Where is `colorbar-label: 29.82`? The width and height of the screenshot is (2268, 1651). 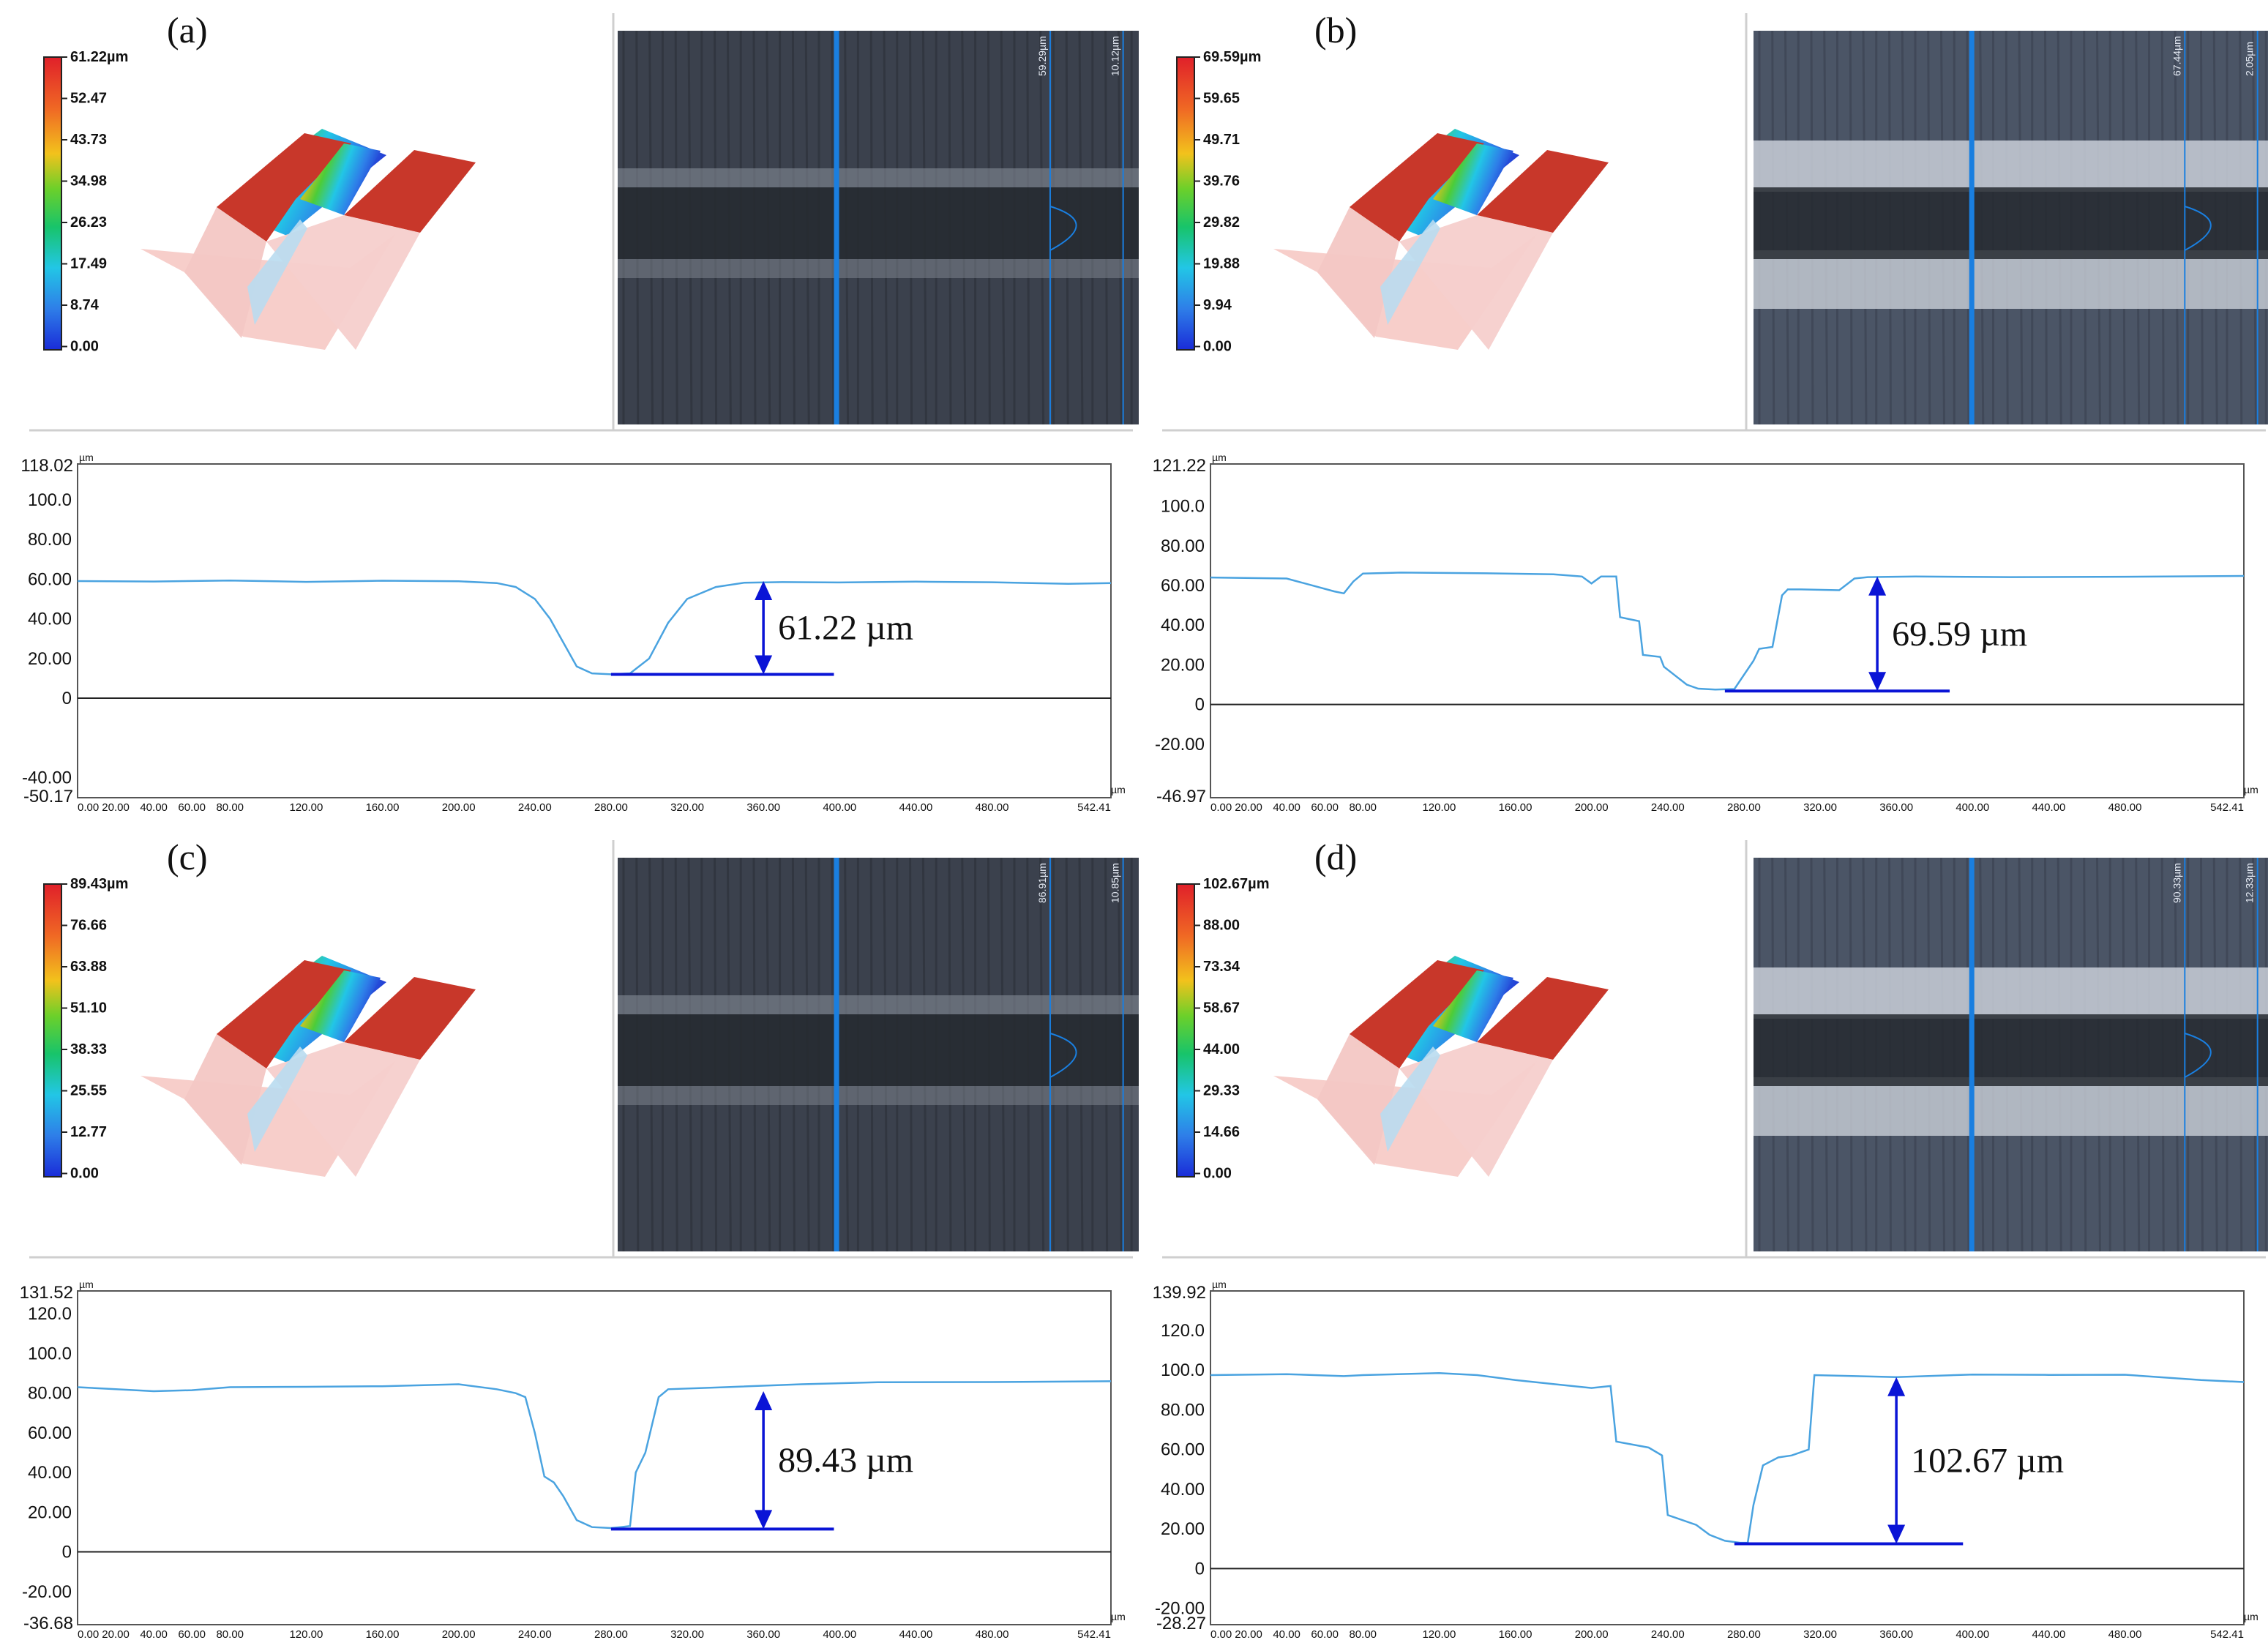
colorbar-label: 29.82 is located at coordinates (1221, 222).